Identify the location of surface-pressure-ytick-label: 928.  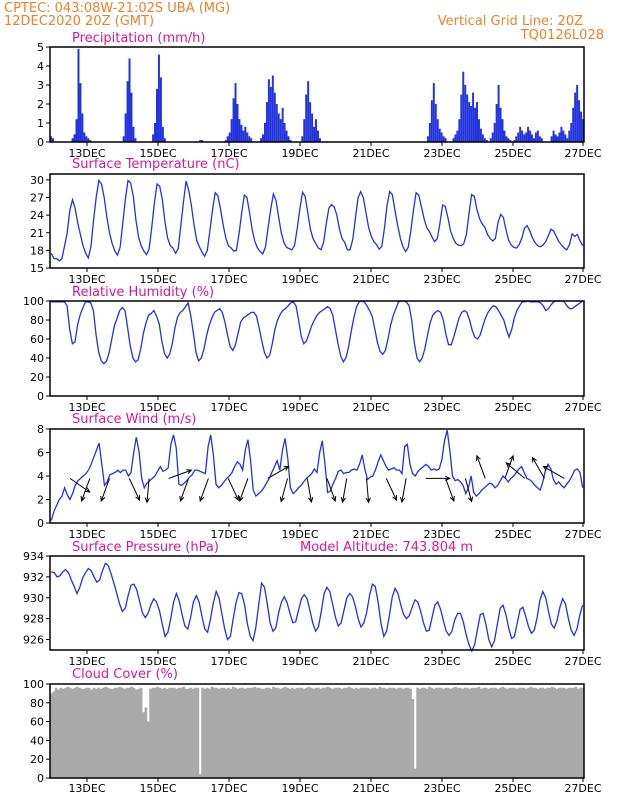
(33, 619).